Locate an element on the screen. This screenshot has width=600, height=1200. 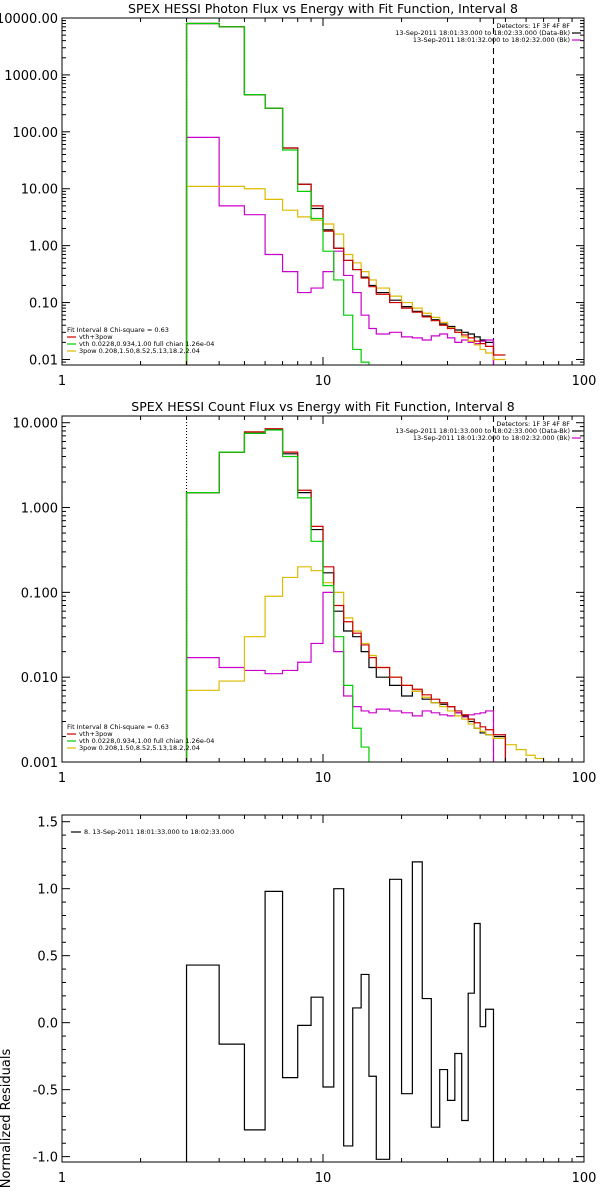
y-tick-label: -1.0 is located at coordinates (45, 1158).